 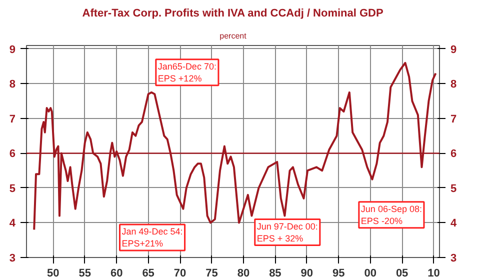 What do you see at coordinates (180, 273) in the screenshot?
I see `x-tick-label: 70` at bounding box center [180, 273].